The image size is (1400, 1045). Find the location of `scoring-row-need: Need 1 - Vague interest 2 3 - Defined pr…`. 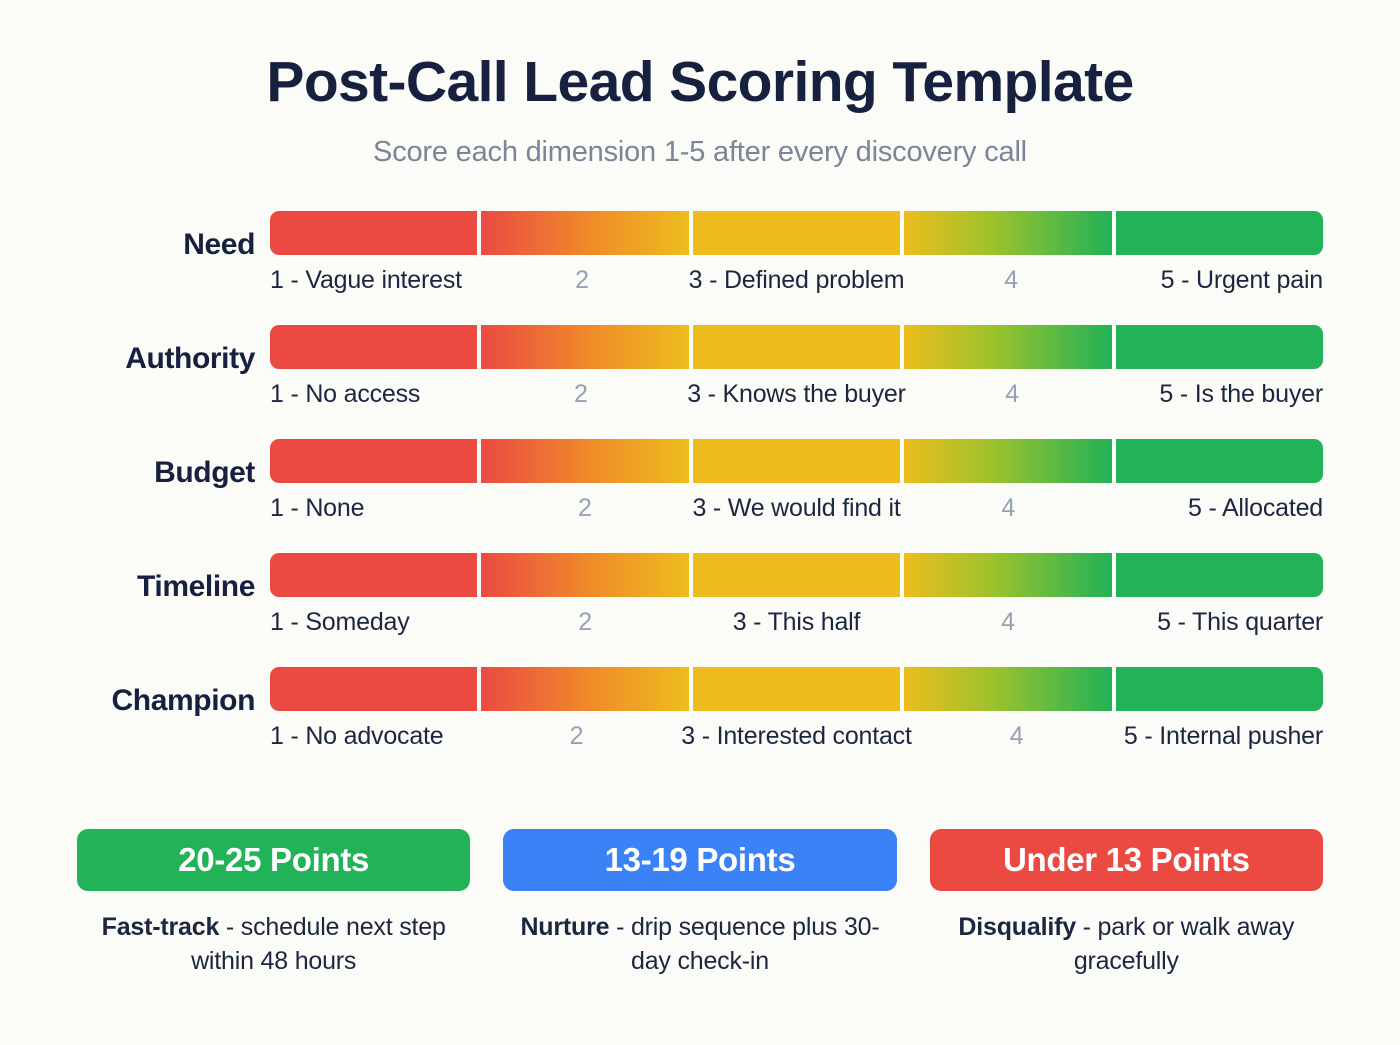

scoring-row-need: Need 1 - Vague interest 2 3 - Defined pr… is located at coordinates (700, 267).